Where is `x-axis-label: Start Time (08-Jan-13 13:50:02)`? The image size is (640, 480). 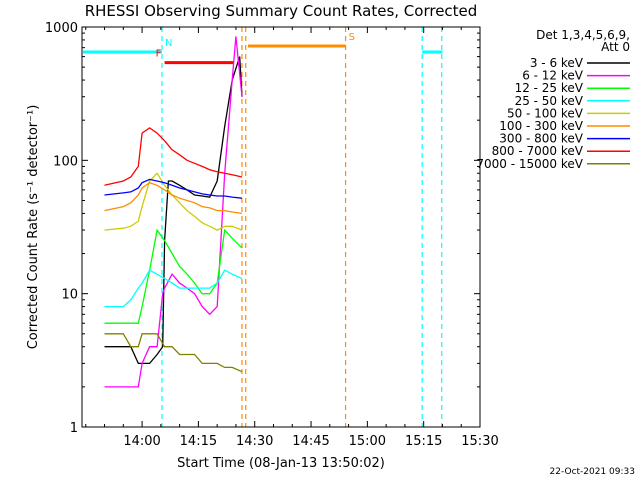
x-axis-label: Start Time (08-Jan-13 13:50:02) is located at coordinates (281, 463).